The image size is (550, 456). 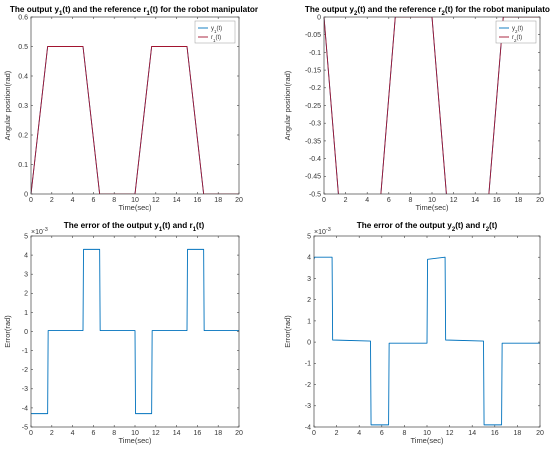 What do you see at coordinates (517, 39) in the screenshot?
I see `legend-label: r2(t)` at bounding box center [517, 39].